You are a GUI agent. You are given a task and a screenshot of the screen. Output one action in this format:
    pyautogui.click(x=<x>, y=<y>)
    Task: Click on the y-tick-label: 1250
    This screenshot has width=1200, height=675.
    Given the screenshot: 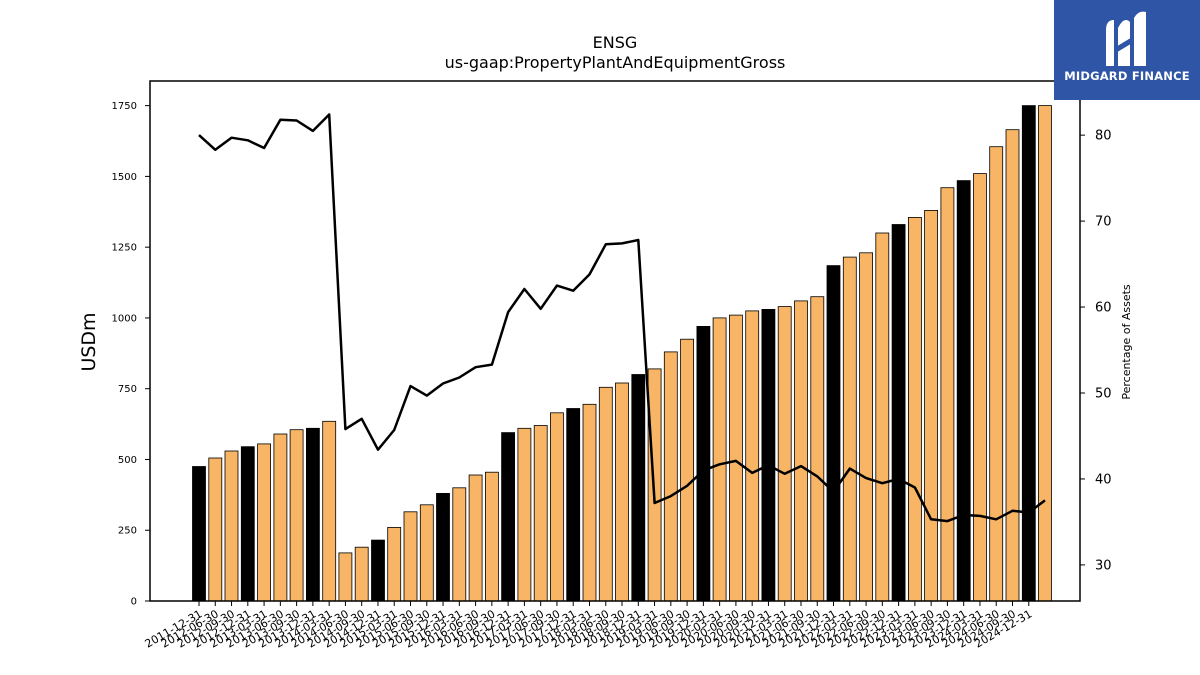 What is the action you would take?
    pyautogui.click(x=124, y=248)
    